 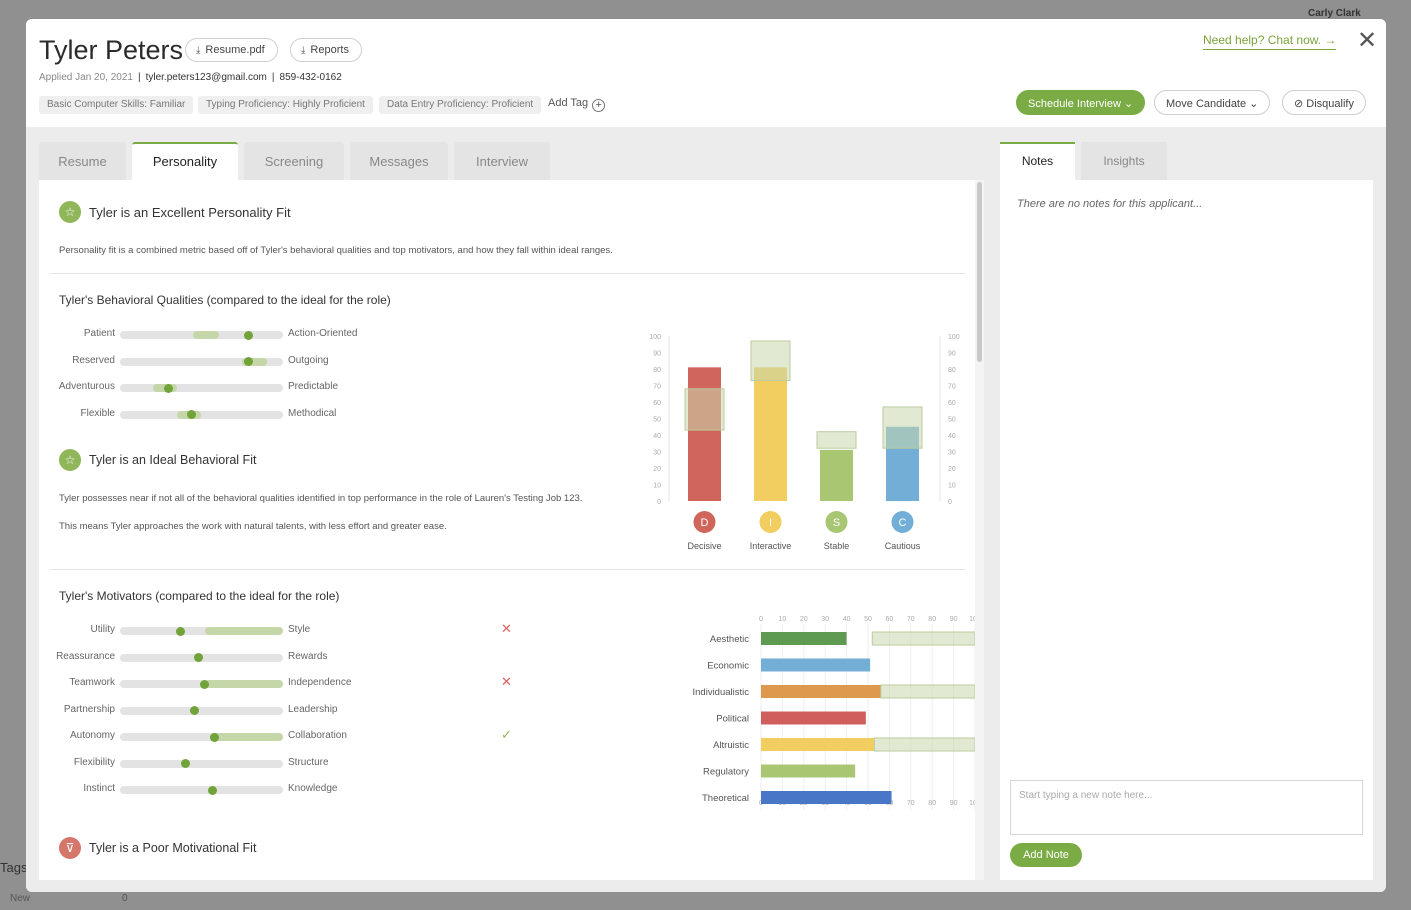 I want to click on arrow-right-icon: →, so click(x=1330, y=40).